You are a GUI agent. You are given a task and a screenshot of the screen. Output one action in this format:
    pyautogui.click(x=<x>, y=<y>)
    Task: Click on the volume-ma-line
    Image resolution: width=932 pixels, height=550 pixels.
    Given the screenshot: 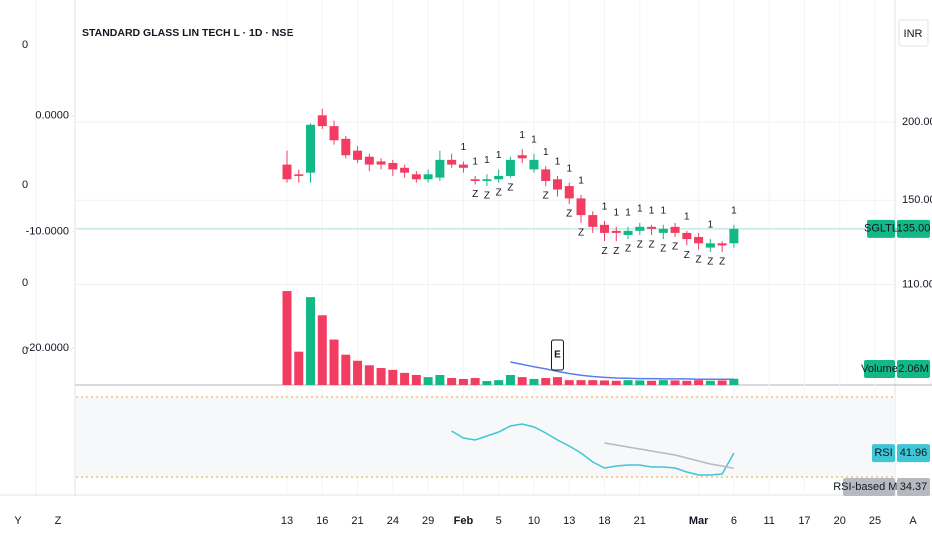 What is the action you would take?
    pyautogui.click(x=622, y=370)
    